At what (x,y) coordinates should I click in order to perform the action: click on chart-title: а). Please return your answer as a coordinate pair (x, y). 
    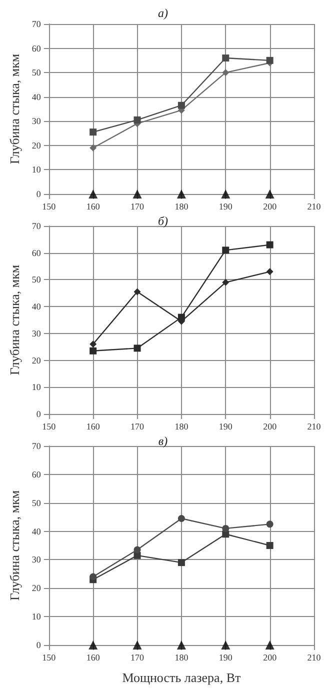
    Looking at the image, I should click on (163, 13).